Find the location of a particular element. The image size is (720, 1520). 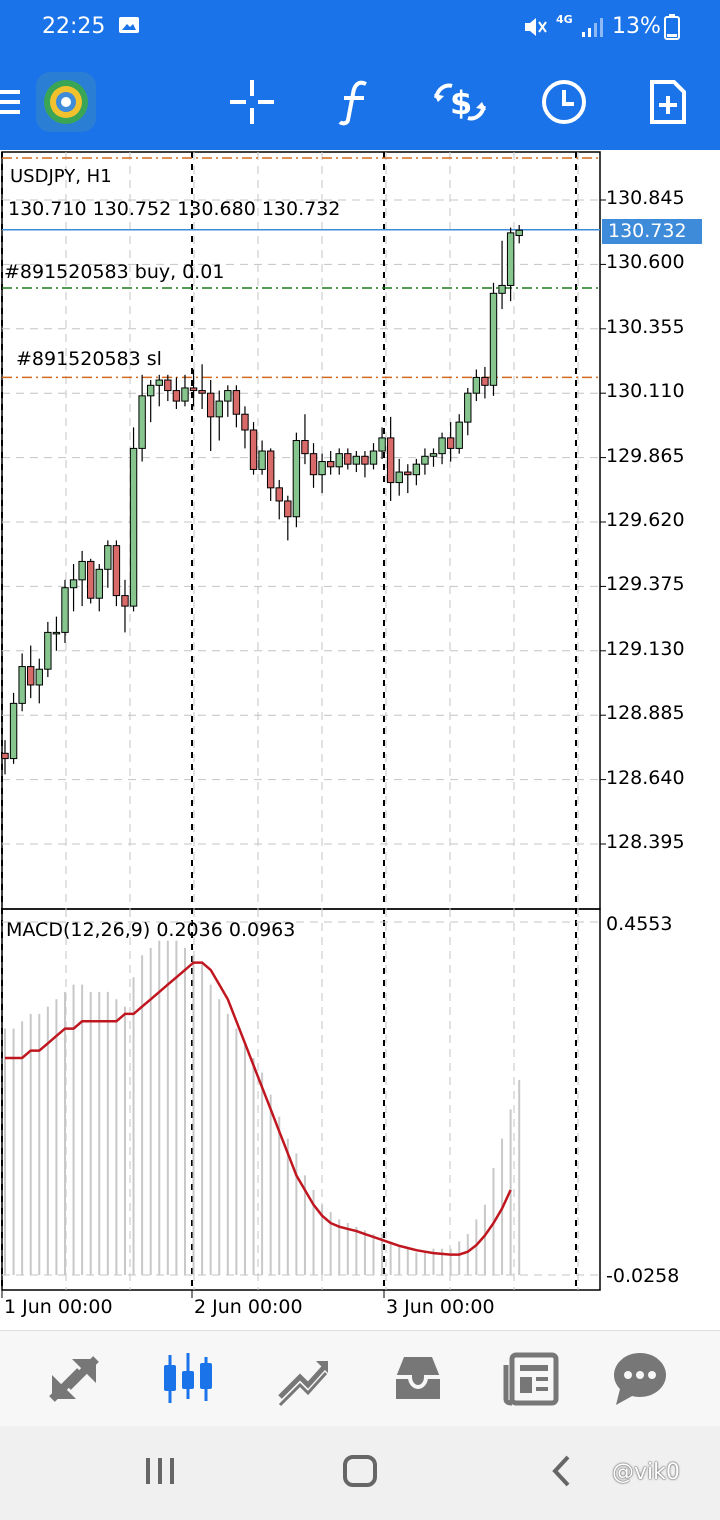

macd-label: MACD(12,26,9) 0.2036 0.0963 is located at coordinates (151, 930).